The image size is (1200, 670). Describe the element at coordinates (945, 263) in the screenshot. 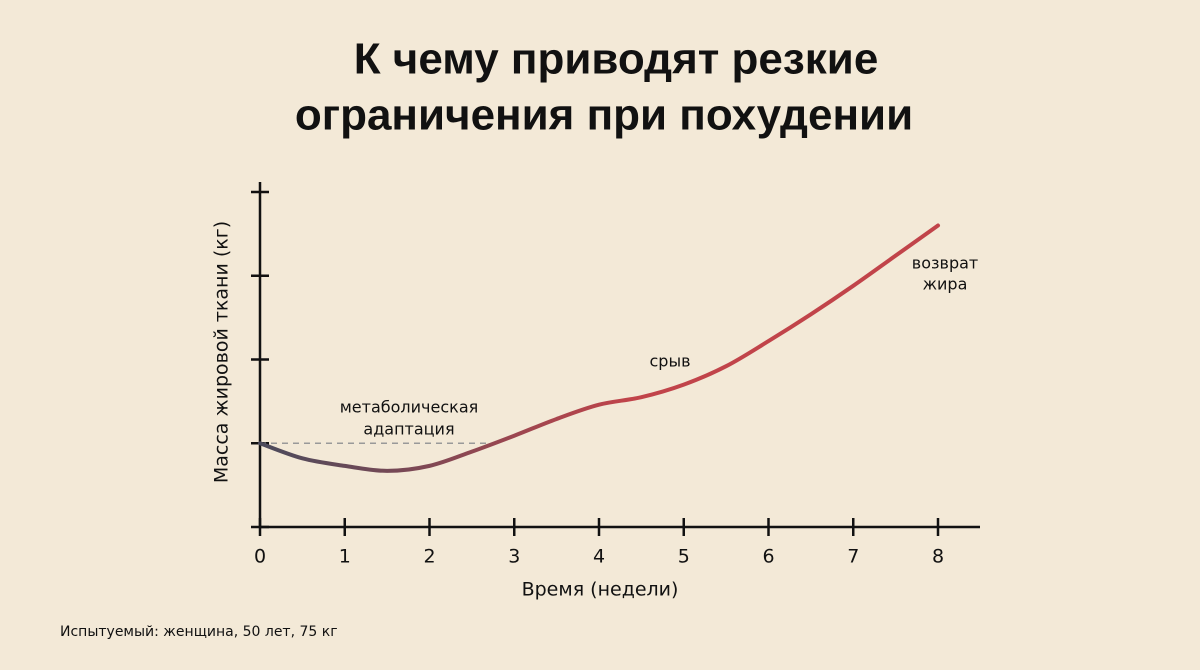

I see `annotation: возврат` at that location.